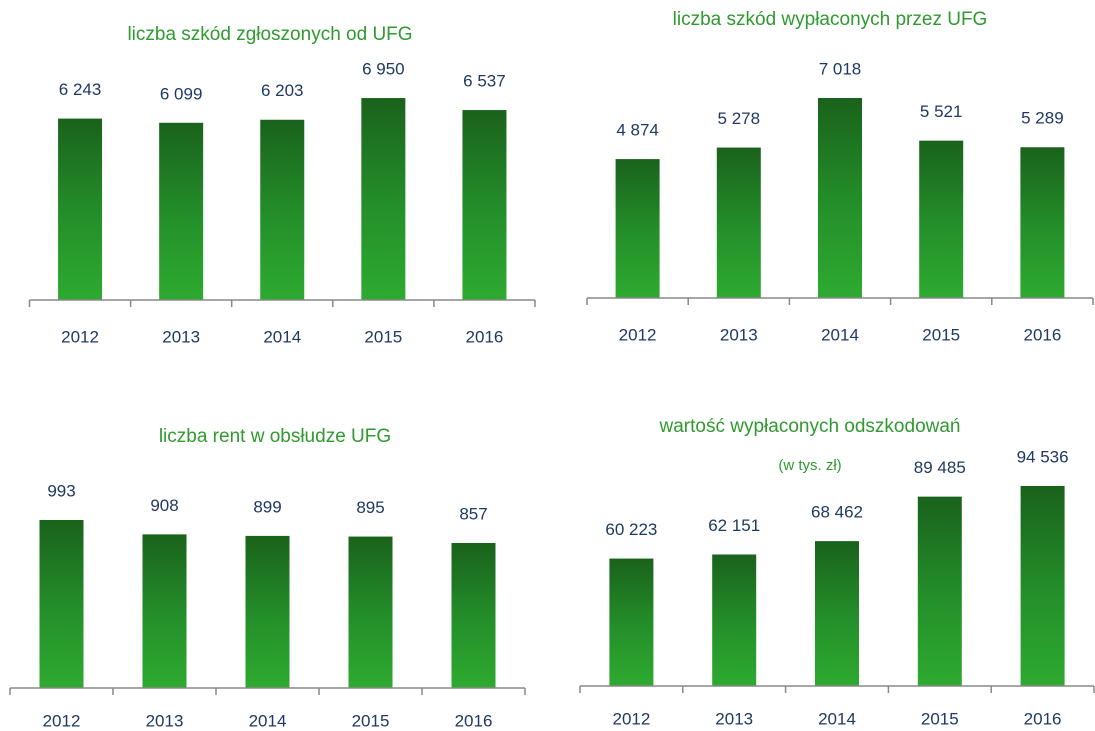 This screenshot has width=1095, height=731. I want to click on chart-title: liczba rent w obsłudze UFG, so click(275, 436).